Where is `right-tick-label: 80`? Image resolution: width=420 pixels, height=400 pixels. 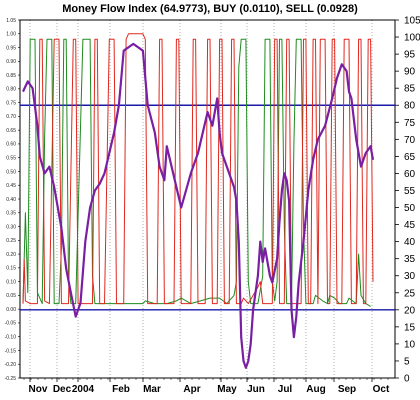 right-tick-label: 80 is located at coordinates (410, 106).